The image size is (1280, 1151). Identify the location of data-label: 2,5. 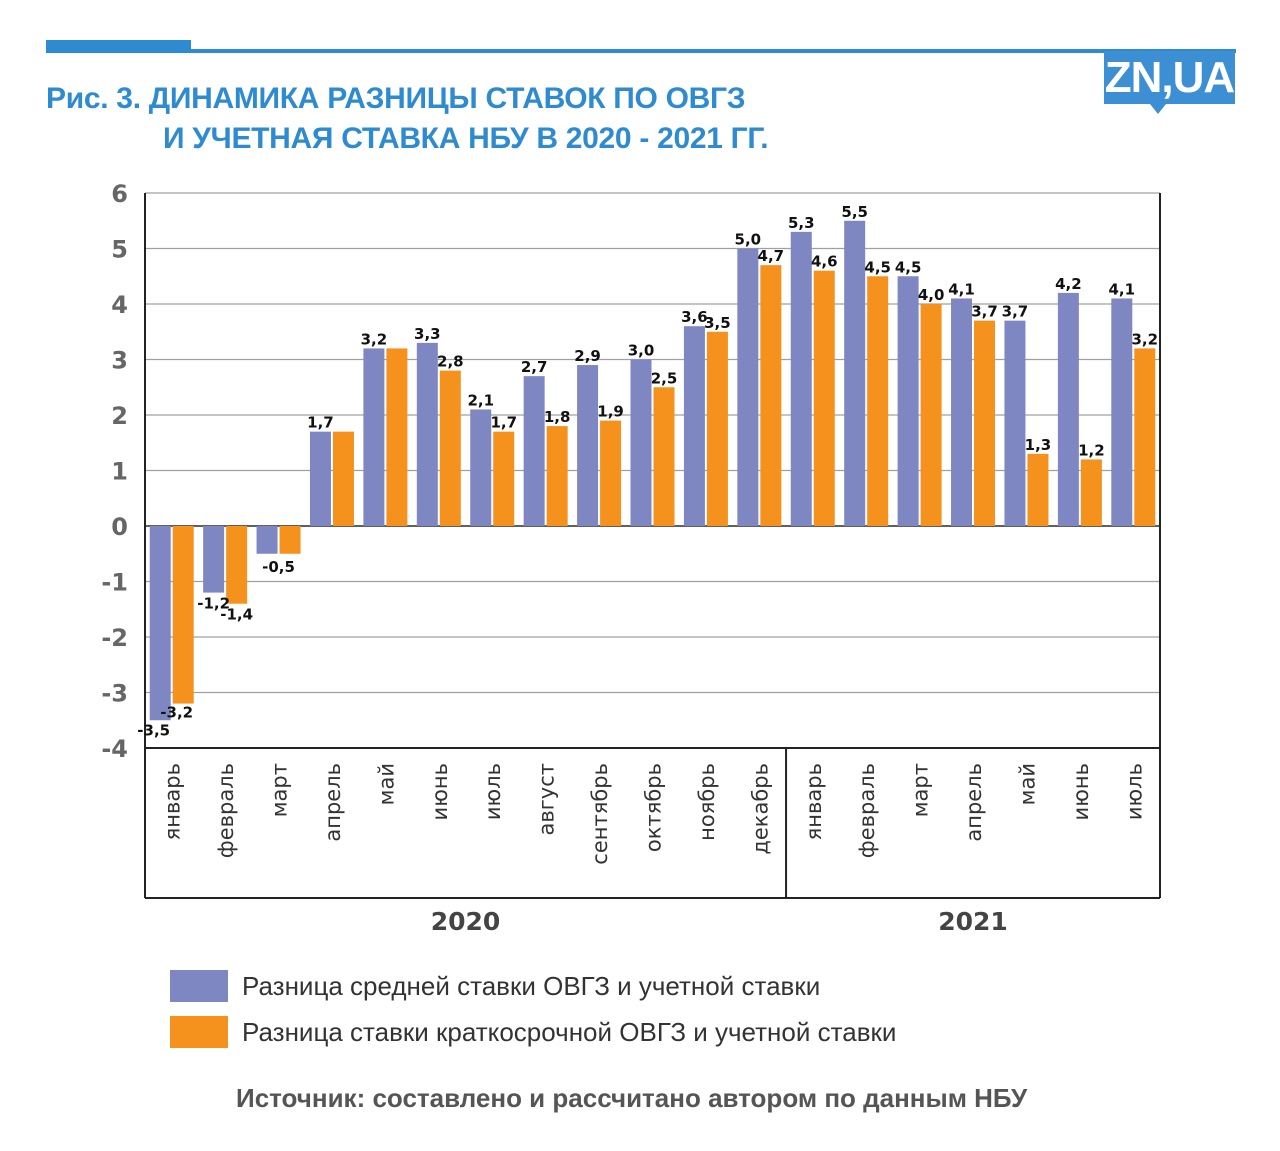
(664, 378).